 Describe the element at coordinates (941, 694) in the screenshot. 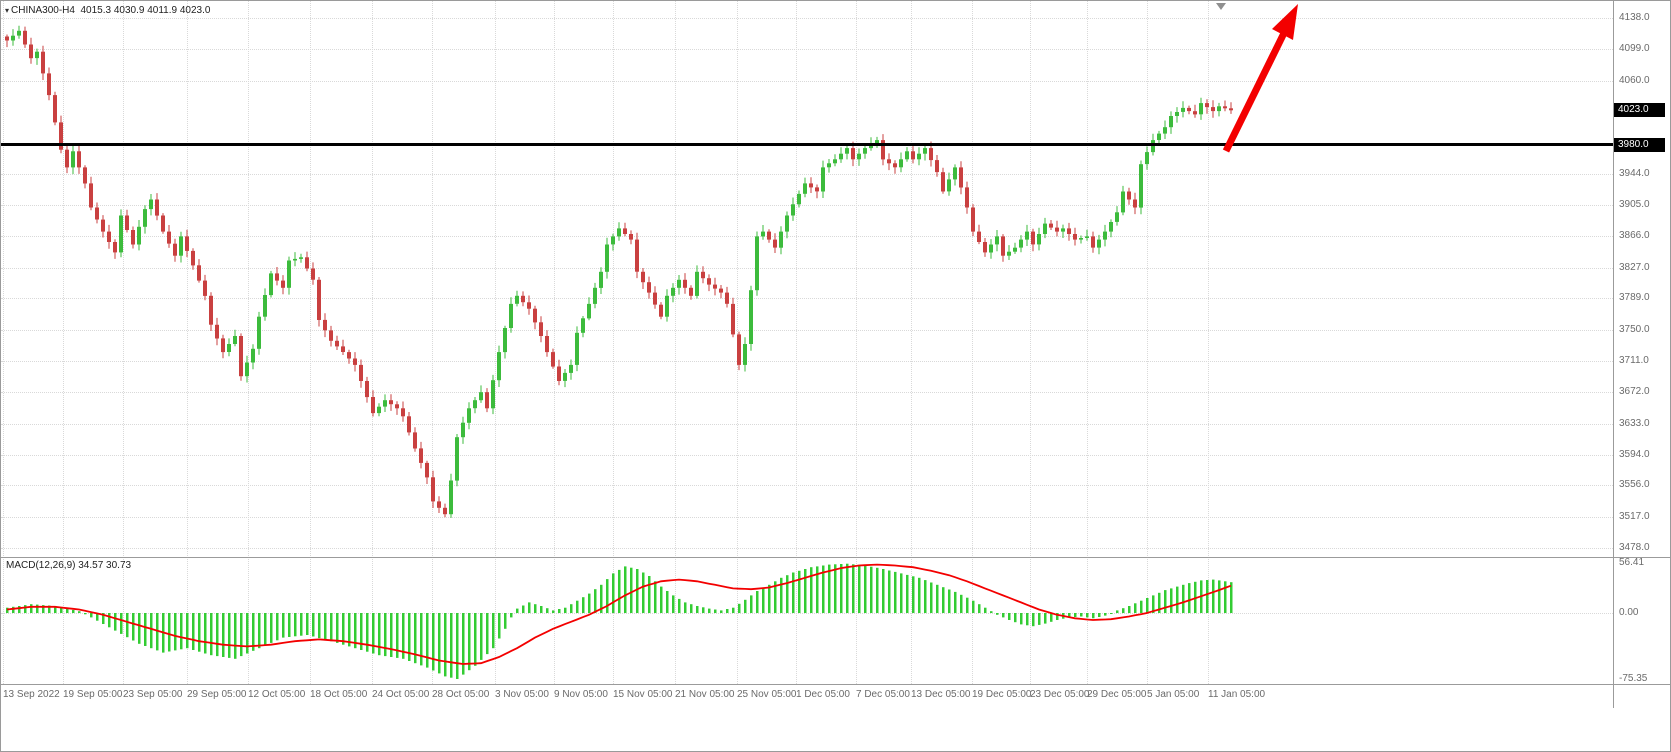

I see `time-axis-label: 13 Dec 05:00` at that location.